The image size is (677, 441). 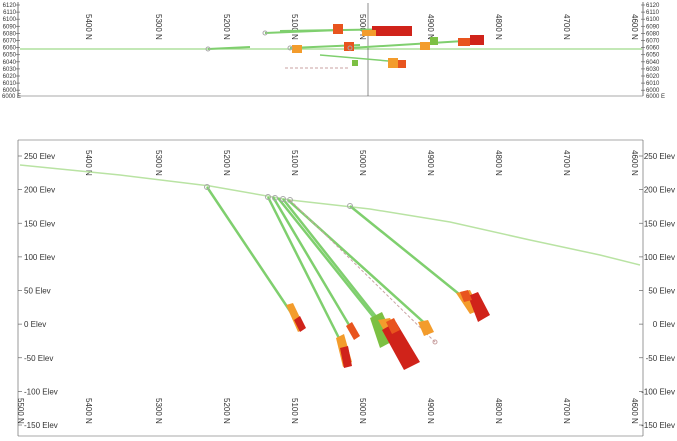 What do you see at coordinates (658, 391) in the screenshot?
I see `section-elevation-label-right: -100 Elev` at bounding box center [658, 391].